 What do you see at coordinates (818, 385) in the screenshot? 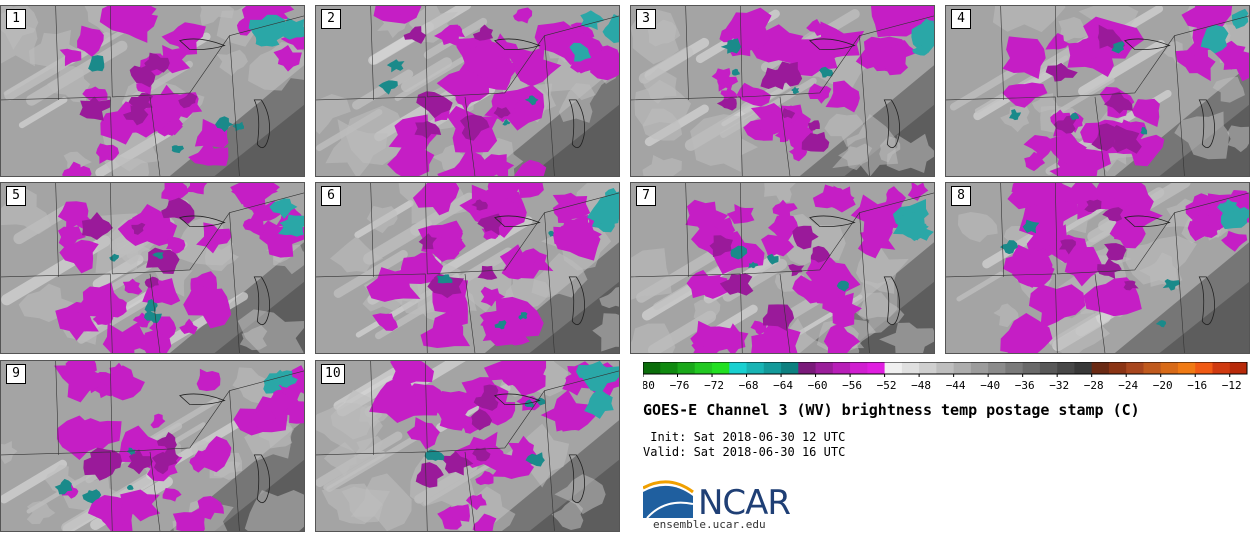
I see `colorbar-tick-label: −60` at bounding box center [818, 385].